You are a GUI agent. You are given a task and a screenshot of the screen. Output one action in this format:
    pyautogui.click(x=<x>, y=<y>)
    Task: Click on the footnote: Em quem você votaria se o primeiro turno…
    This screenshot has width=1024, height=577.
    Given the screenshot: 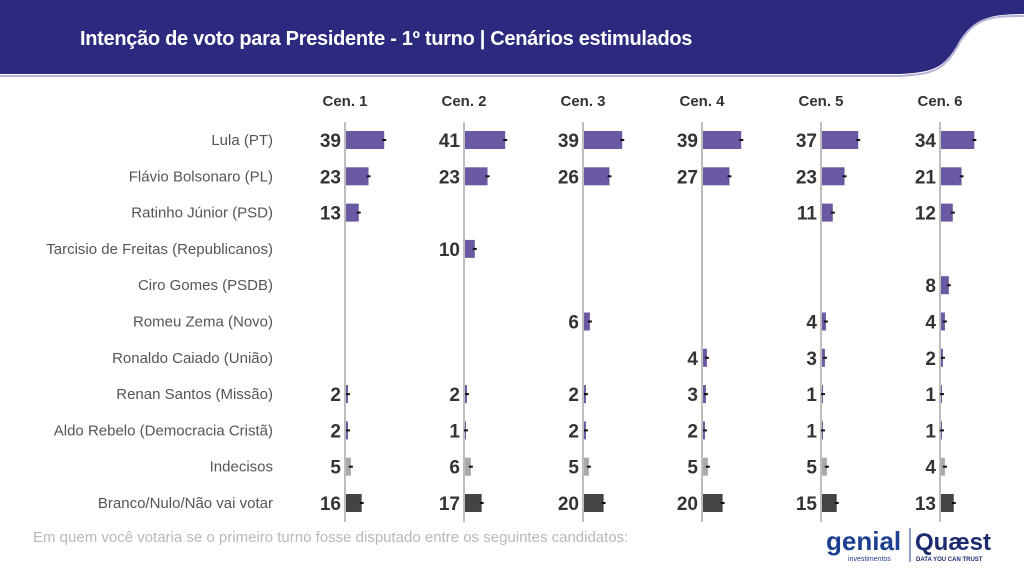 What is the action you would take?
    pyautogui.click(x=331, y=537)
    